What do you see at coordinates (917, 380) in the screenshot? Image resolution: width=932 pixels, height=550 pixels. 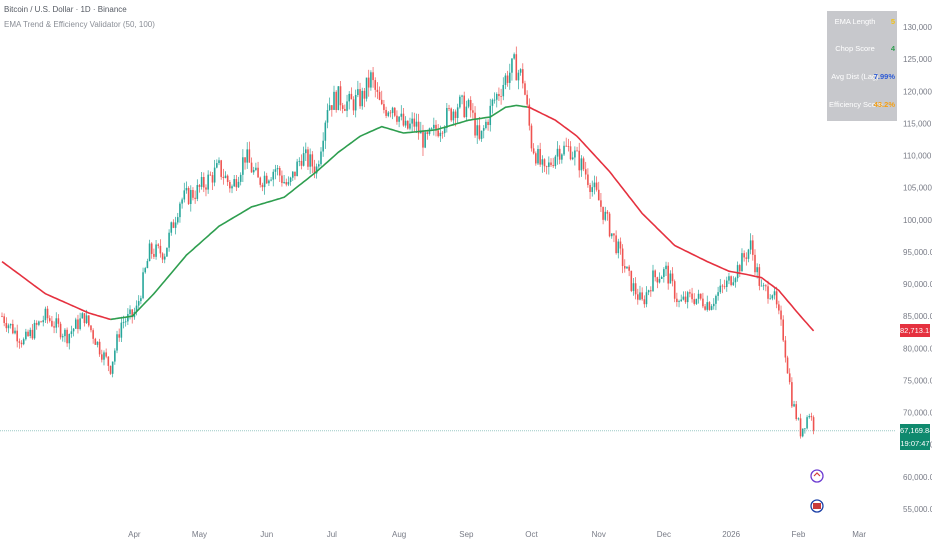 I see `price-tick-label: 75,000.00` at bounding box center [917, 380].